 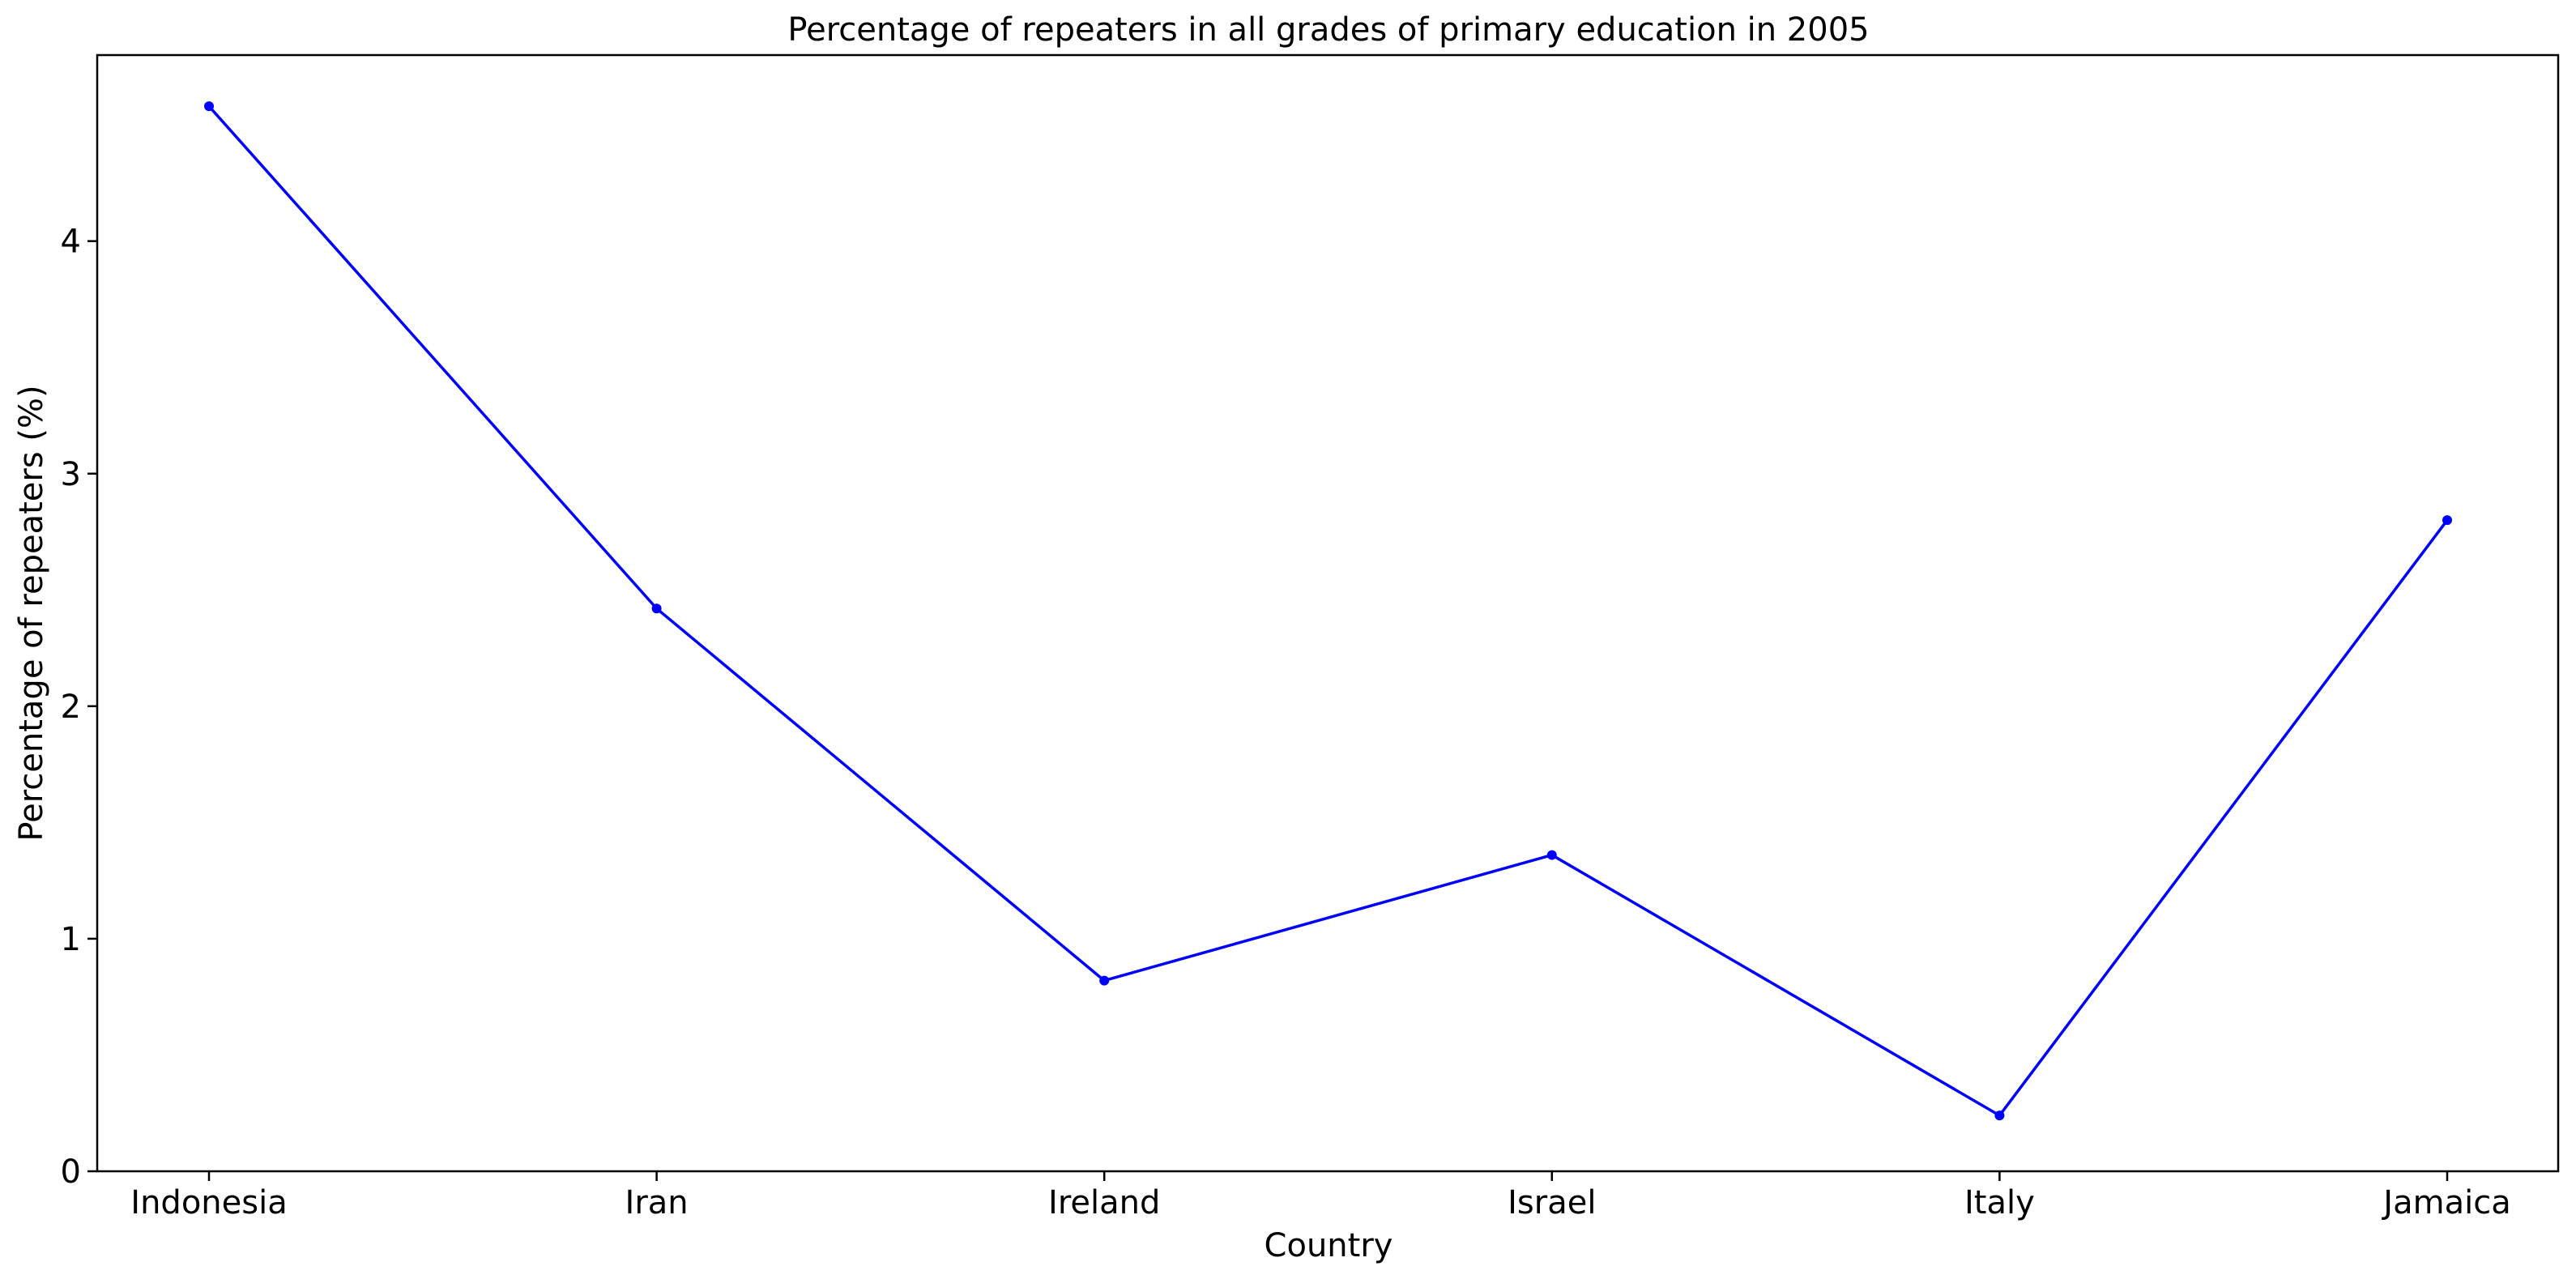 I want to click on y-tick-label: 1, so click(x=71, y=939).